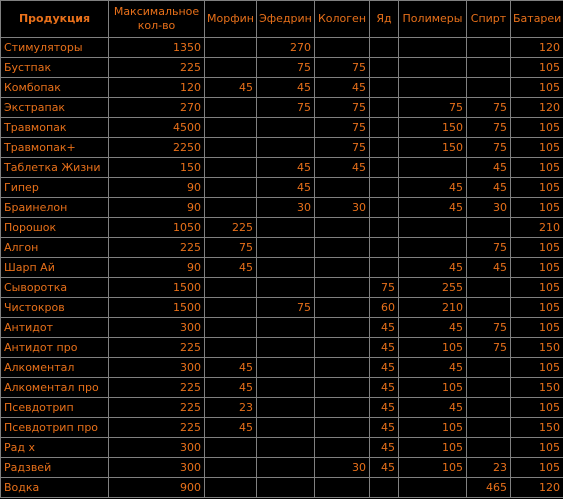  I want to click on cell-product-name: Таблетка Жизни, so click(54, 167).